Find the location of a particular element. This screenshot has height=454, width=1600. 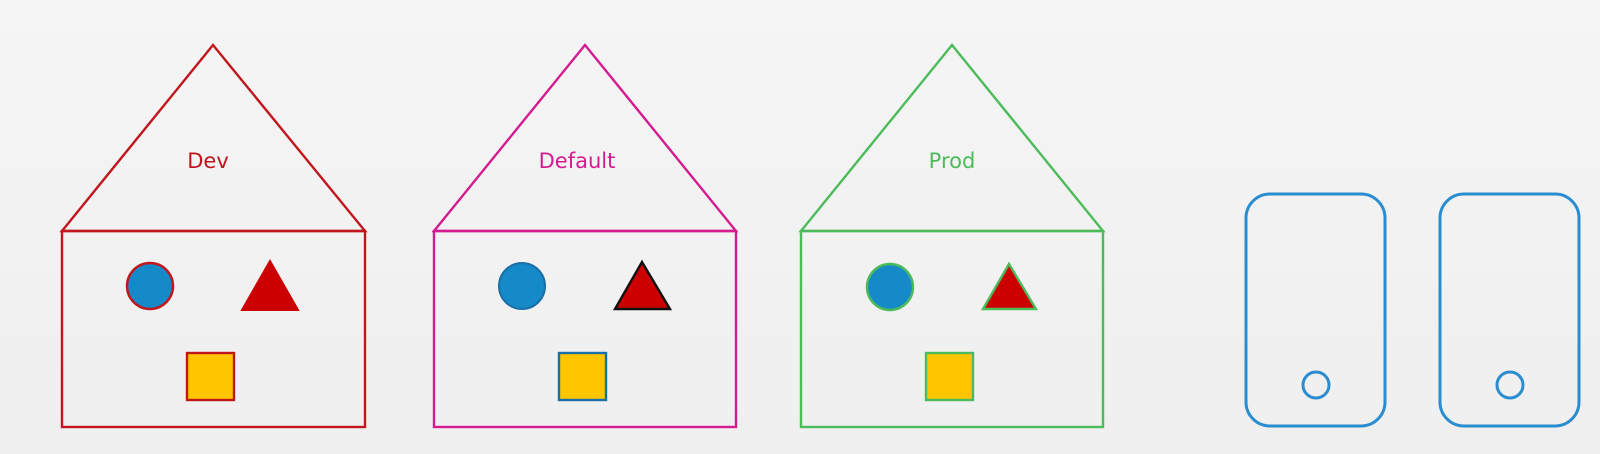

house-dev-body is located at coordinates (213, 329).